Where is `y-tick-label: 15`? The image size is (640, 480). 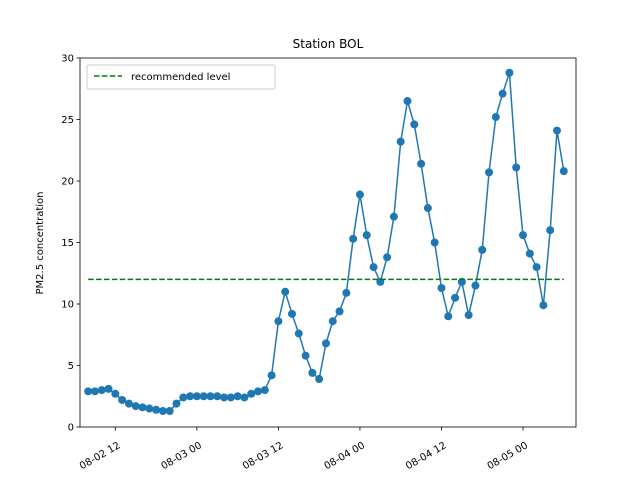
y-tick-label: 15 is located at coordinates (67, 243).